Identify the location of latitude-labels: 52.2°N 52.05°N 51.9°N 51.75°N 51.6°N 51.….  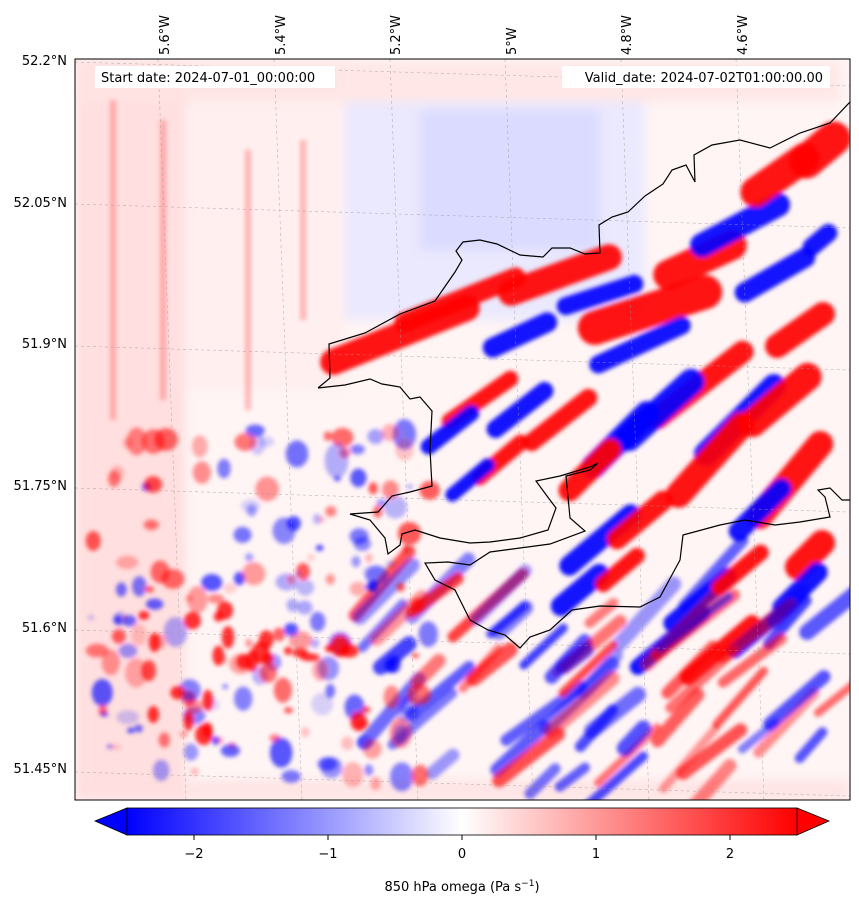
(40, 415).